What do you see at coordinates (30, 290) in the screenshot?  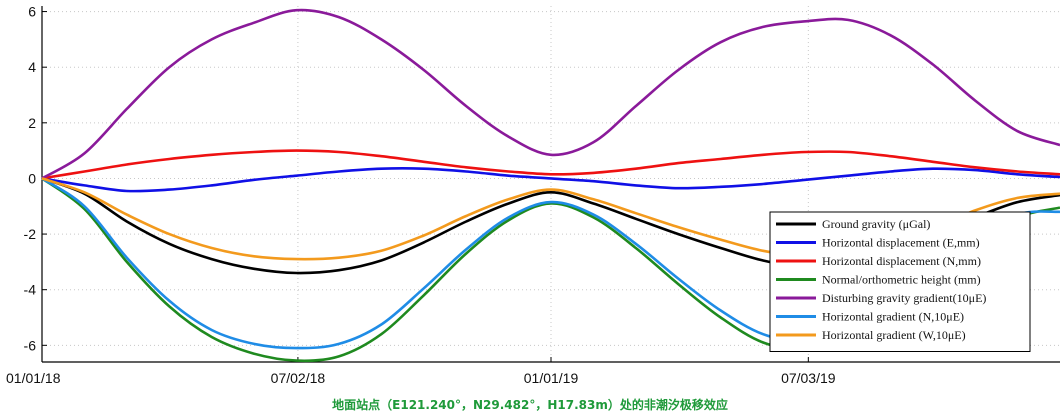 I see `y-tick-label: -4` at bounding box center [30, 290].